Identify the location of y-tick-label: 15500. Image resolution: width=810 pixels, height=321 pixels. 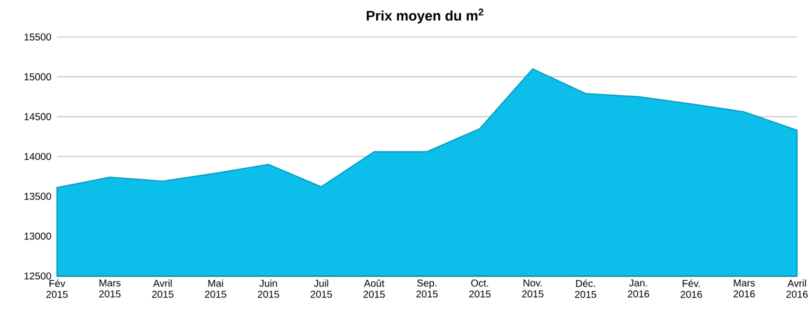
(38, 37).